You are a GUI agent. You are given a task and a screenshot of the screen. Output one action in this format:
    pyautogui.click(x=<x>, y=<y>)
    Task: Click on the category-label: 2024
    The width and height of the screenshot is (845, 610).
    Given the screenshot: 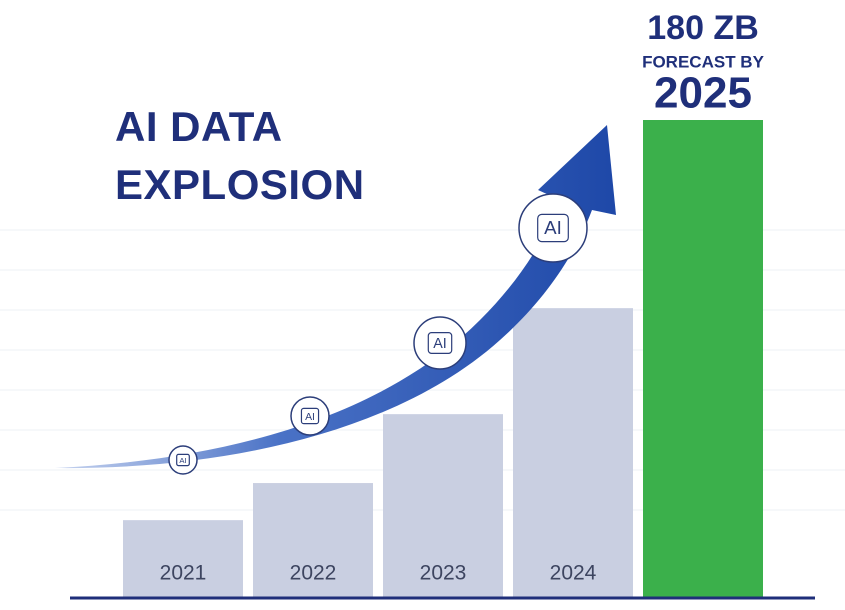 What is the action you would take?
    pyautogui.click(x=573, y=573)
    